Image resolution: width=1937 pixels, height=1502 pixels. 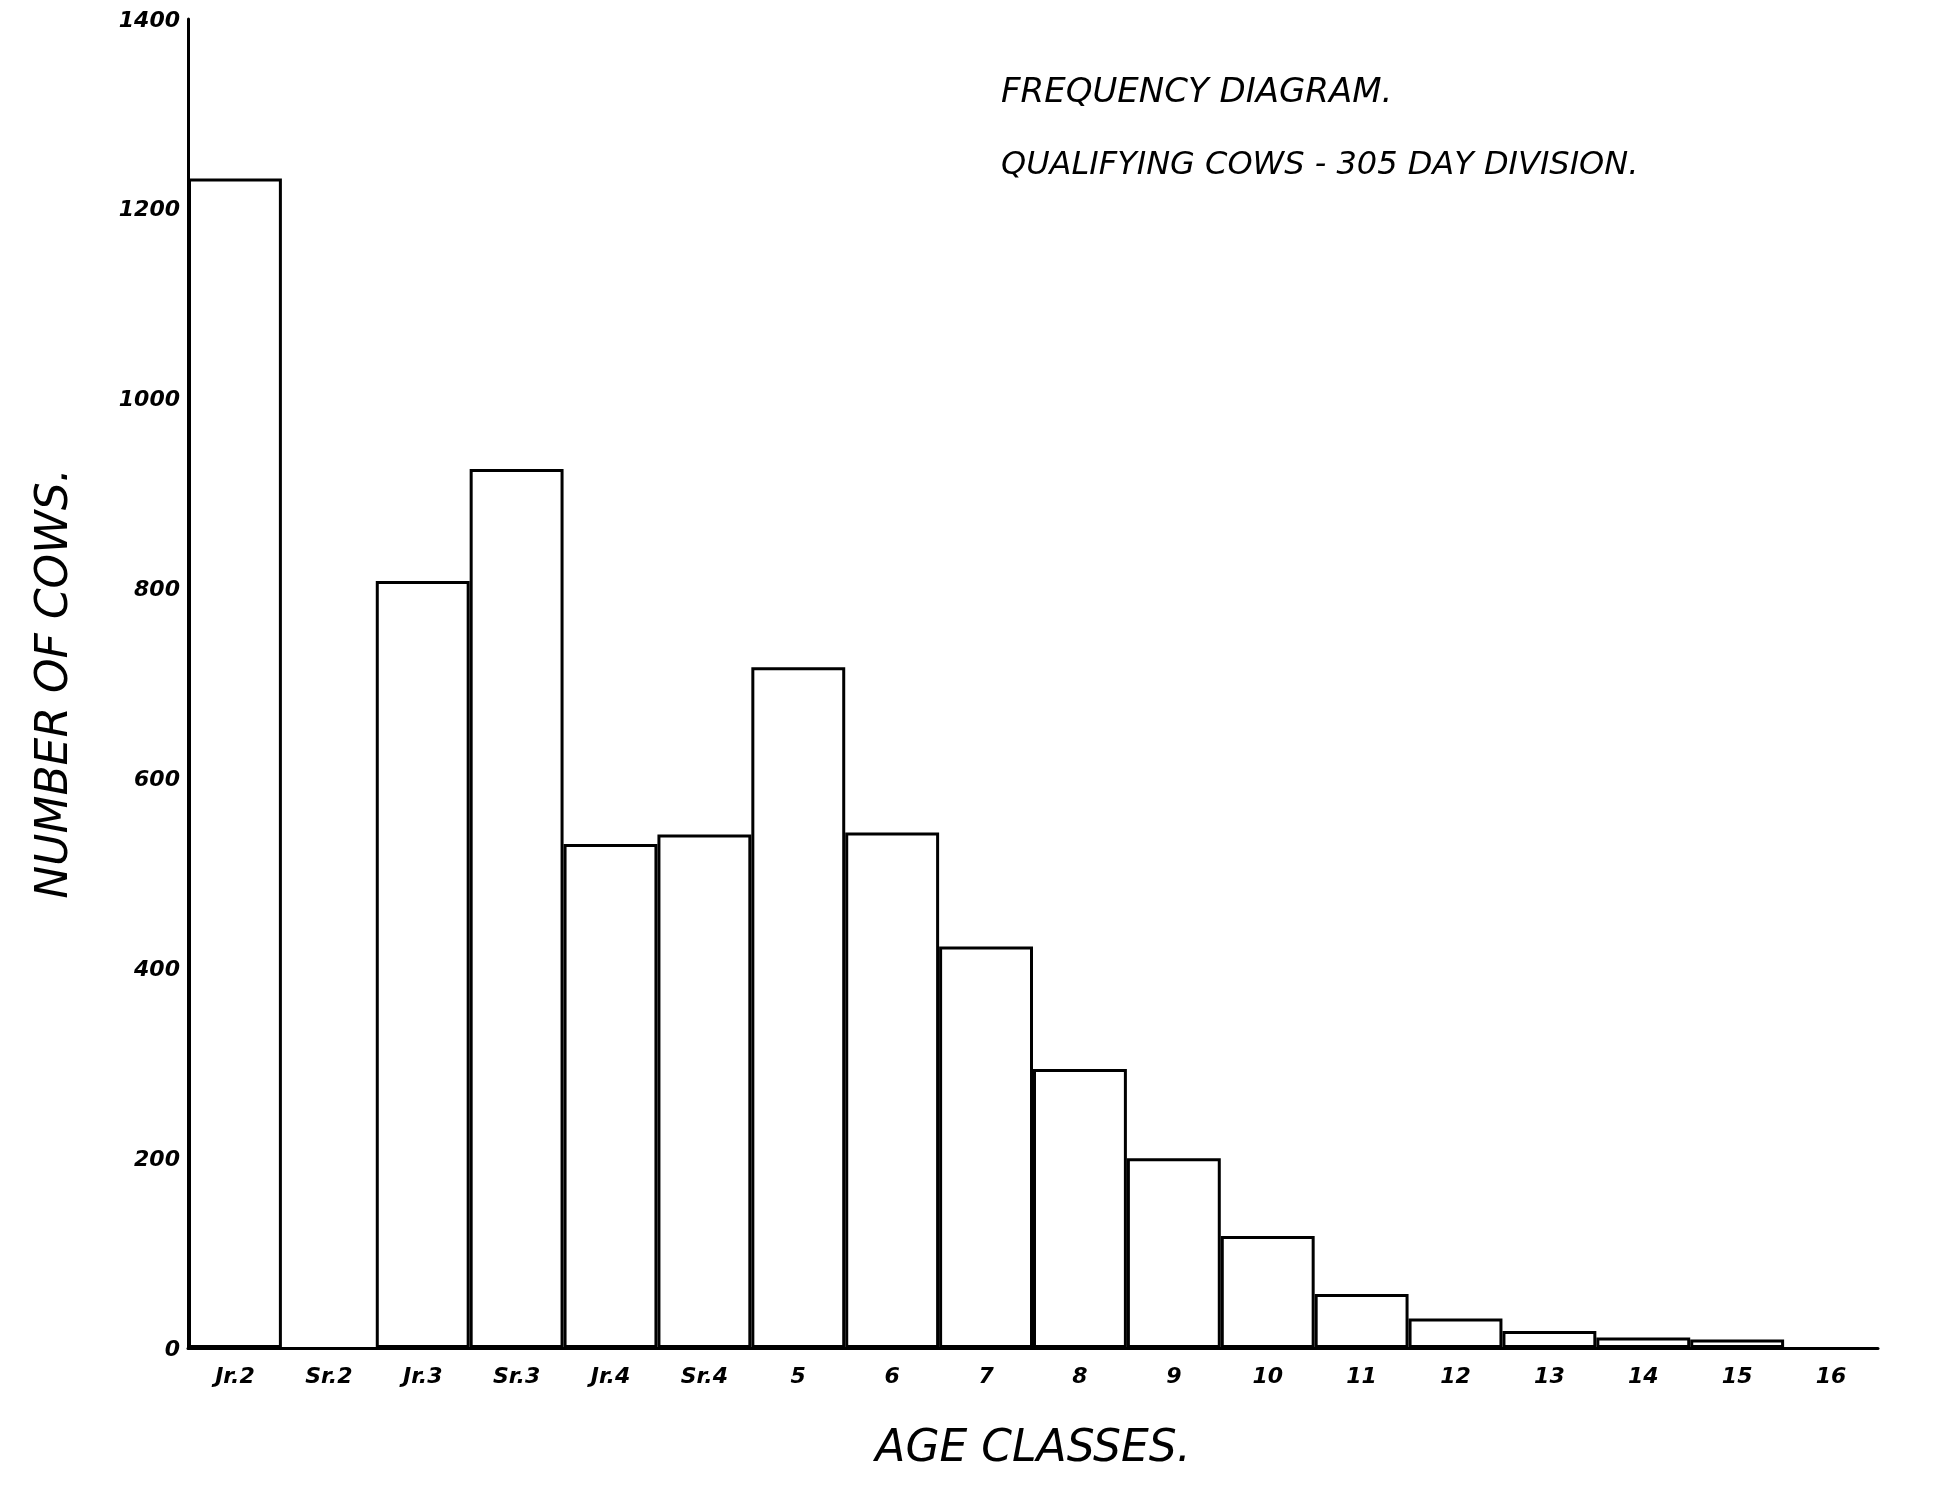 I want to click on x-tick-label: Sr.3, so click(x=516, y=1375).